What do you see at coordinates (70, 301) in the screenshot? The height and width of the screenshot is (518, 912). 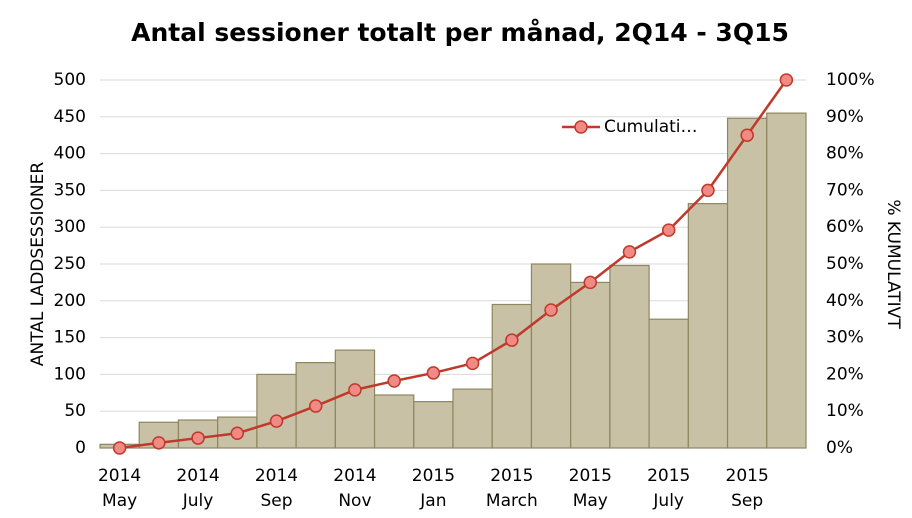 I see `y-tick-label: 200` at bounding box center [70, 301].